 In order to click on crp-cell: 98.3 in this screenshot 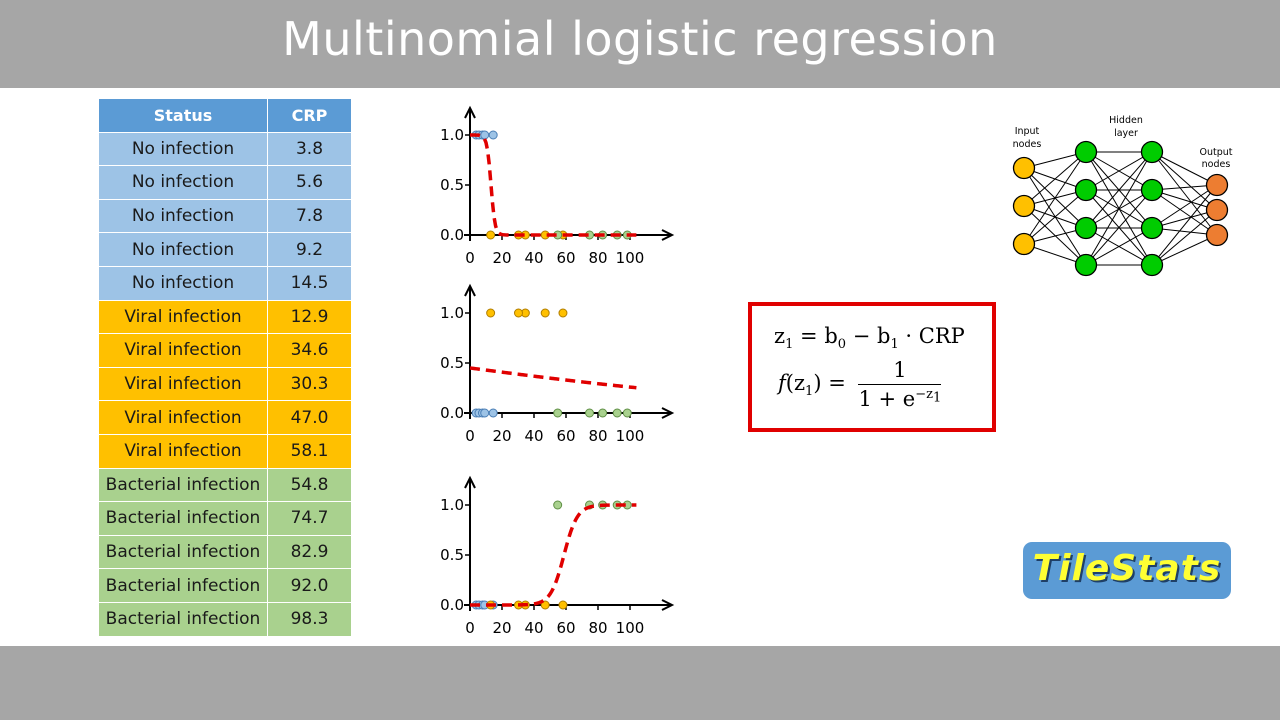, I will do `click(309, 619)`.